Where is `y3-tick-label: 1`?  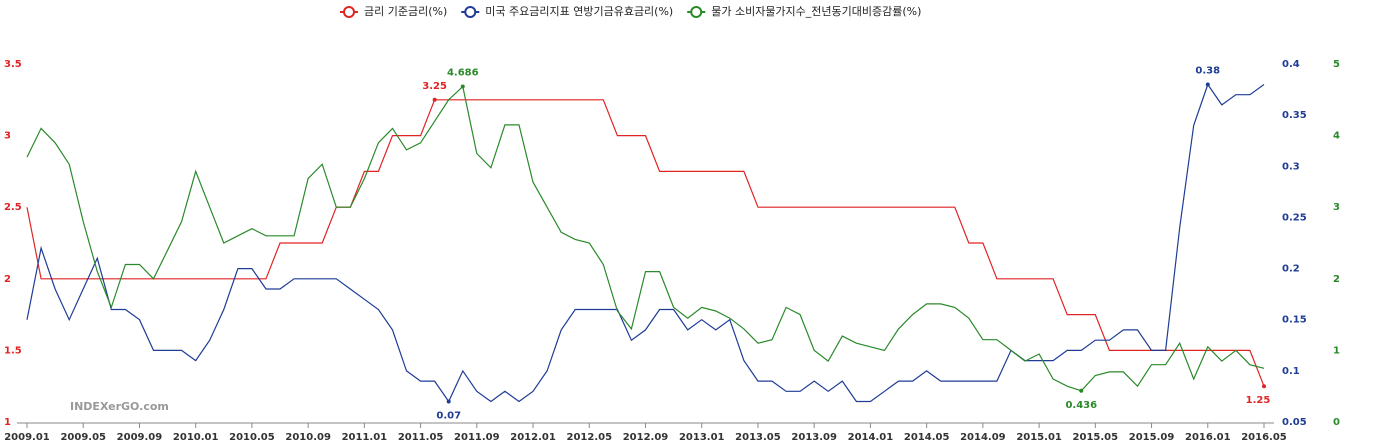 y3-tick-label: 1 is located at coordinates (1336, 350).